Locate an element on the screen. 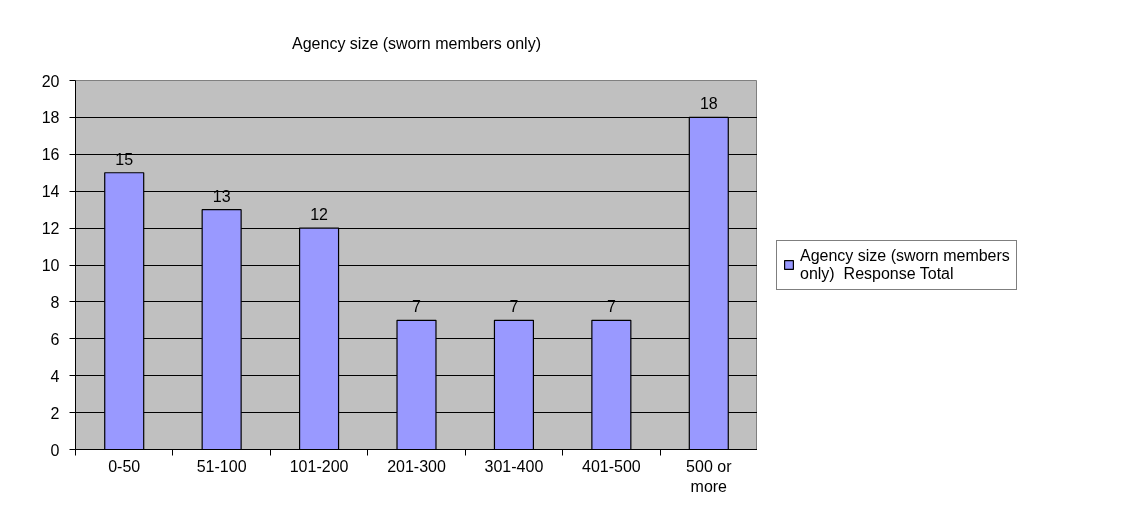 Image resolution: width=1133 pixels, height=519 pixels. y-tick-label: 6 is located at coordinates (55, 339).